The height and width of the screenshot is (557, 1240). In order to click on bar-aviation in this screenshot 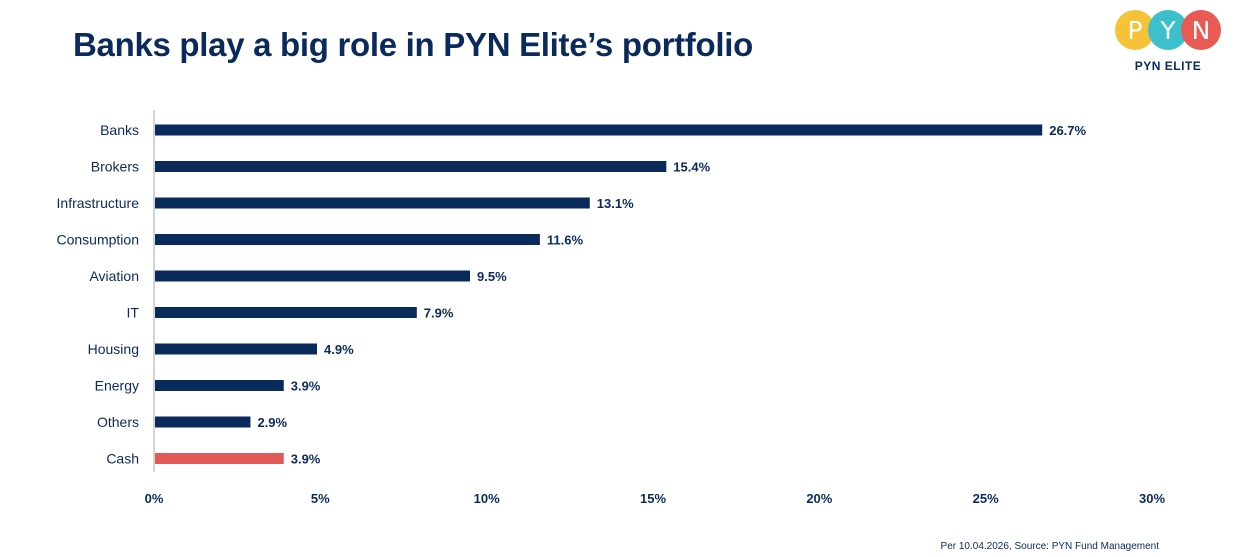, I will do `click(313, 276)`.